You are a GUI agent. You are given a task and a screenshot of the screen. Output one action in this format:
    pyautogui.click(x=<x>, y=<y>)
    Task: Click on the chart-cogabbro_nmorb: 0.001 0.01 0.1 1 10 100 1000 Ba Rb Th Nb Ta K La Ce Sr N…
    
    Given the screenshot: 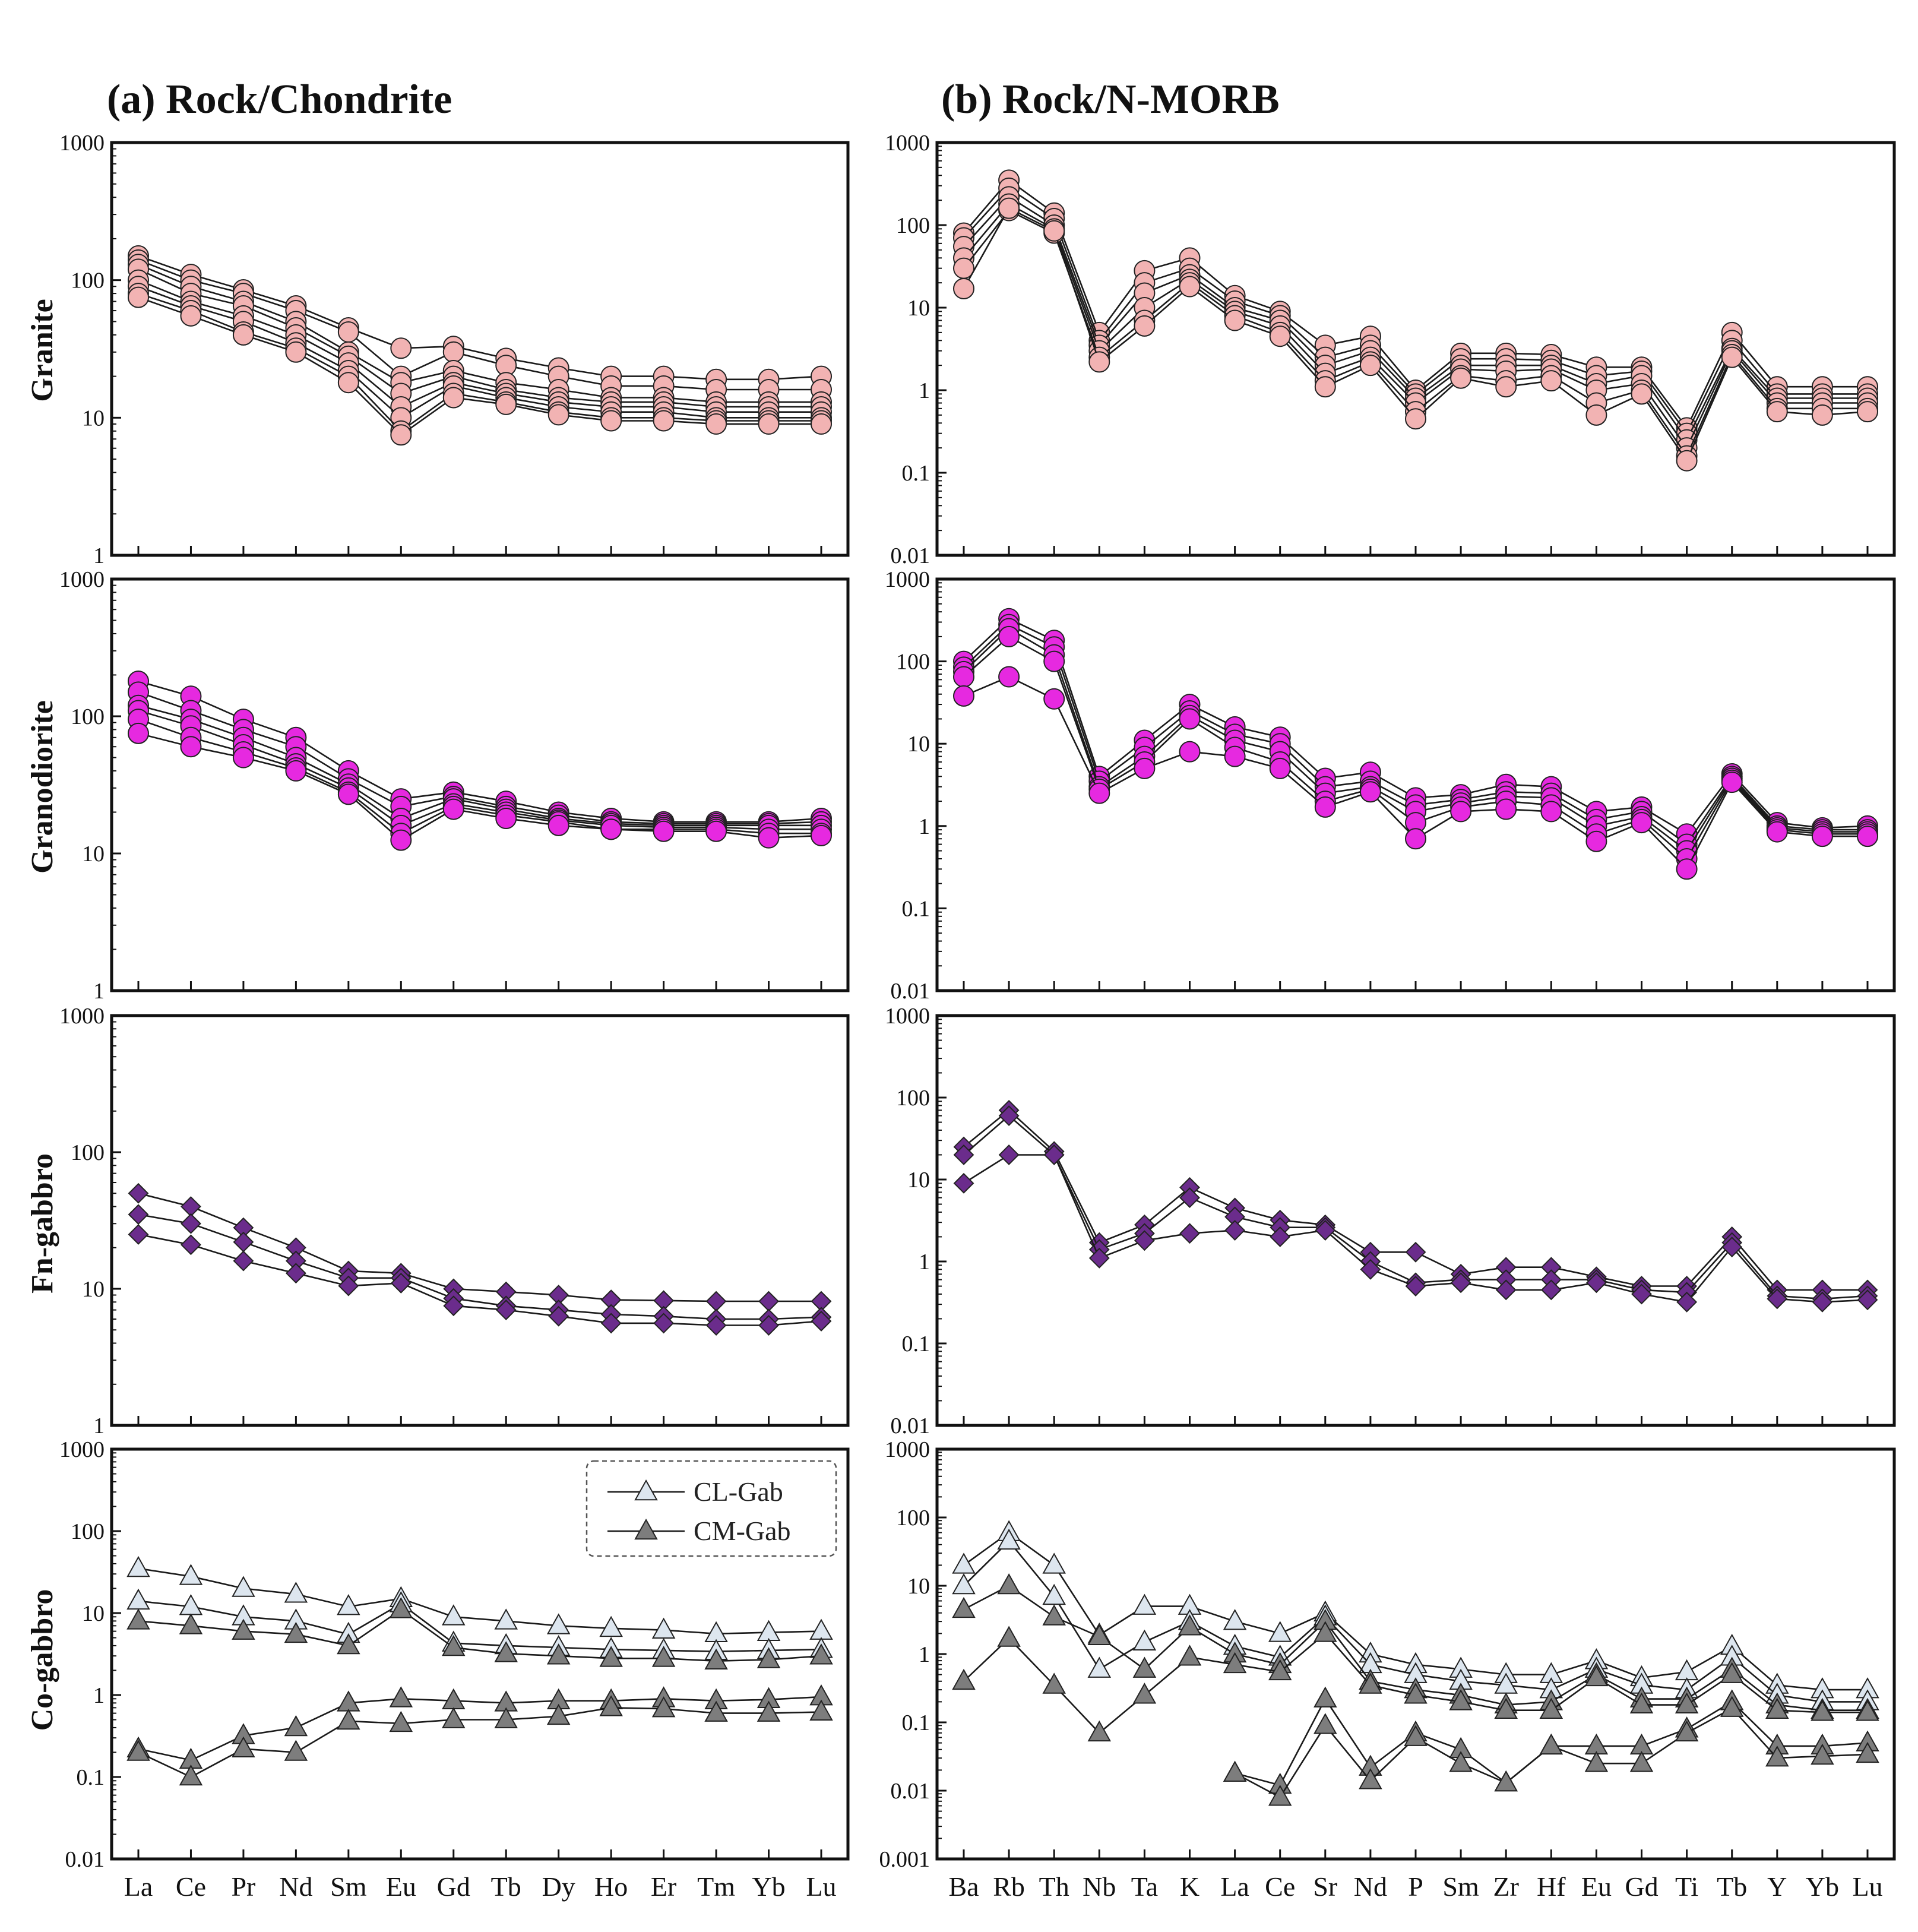 What is the action you would take?
    pyautogui.click(x=1387, y=1669)
    